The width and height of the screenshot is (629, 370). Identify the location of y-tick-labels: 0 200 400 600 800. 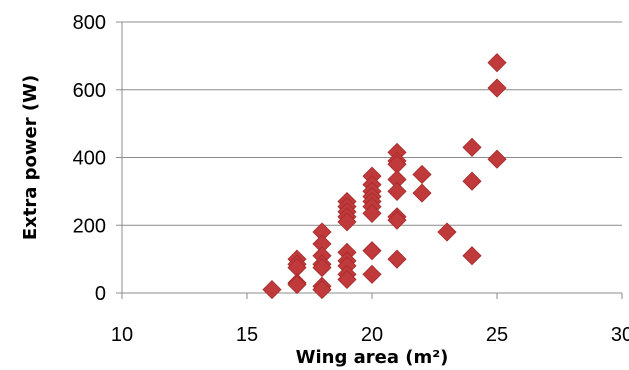
(89, 158).